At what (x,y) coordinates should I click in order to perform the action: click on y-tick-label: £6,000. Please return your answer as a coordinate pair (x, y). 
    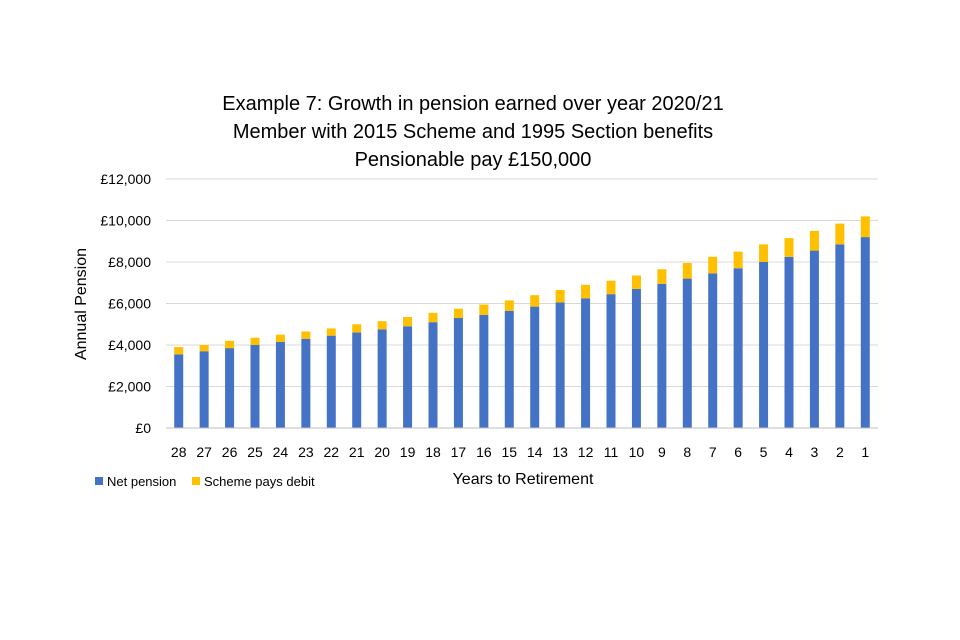
    Looking at the image, I should click on (129, 304).